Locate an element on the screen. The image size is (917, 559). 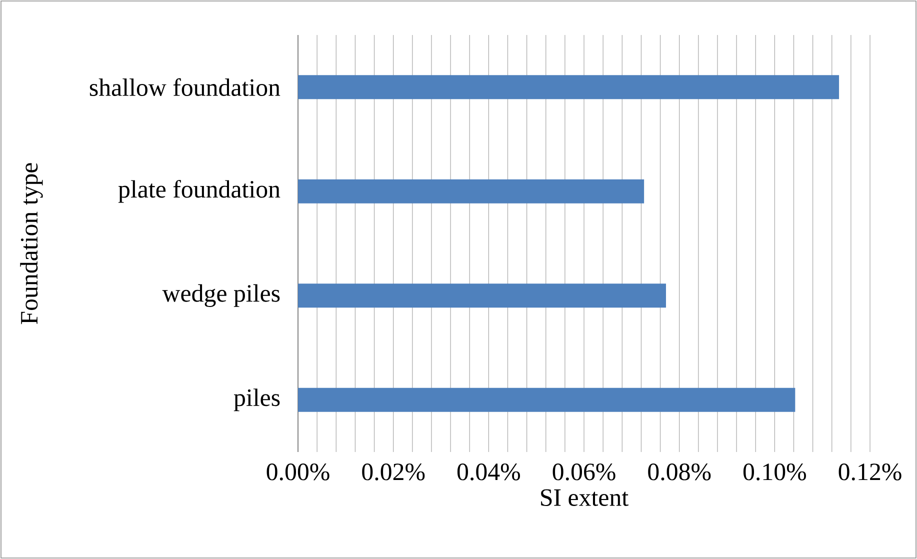
y-tick-label: piles is located at coordinates (257, 400).